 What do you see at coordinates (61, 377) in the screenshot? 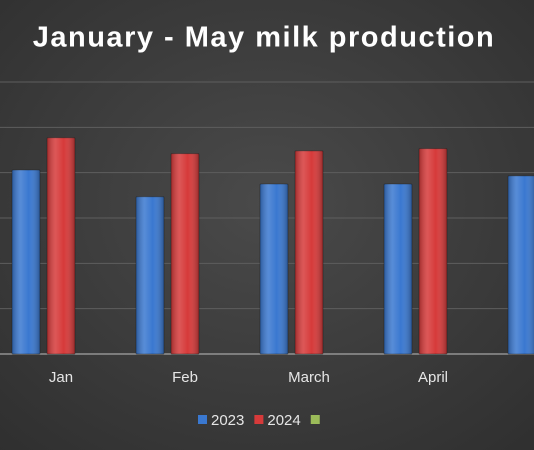
I see `x-tick-label: Jan` at bounding box center [61, 377].